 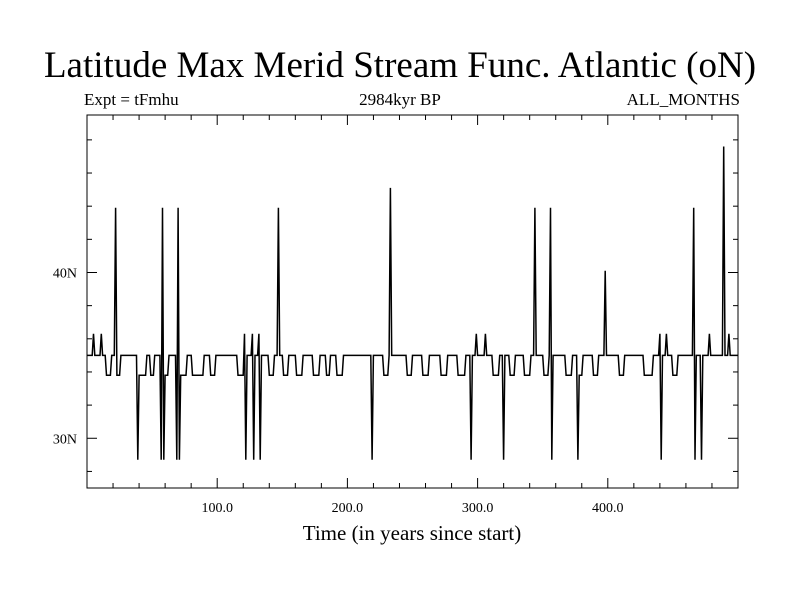 I want to click on x-tick-label: 400.0, so click(x=608, y=508).